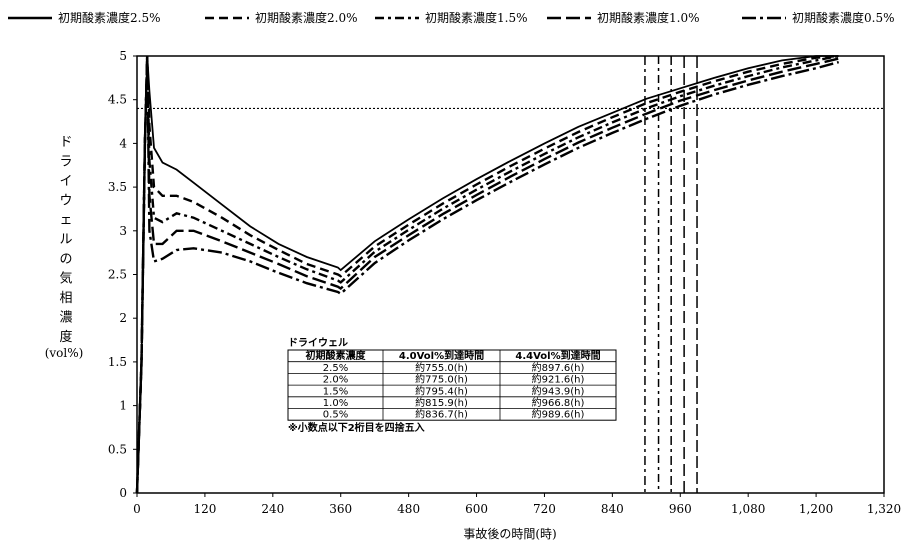 The height and width of the screenshot is (546, 904). I want to click on legend-label-2: 初期酸素濃度2.0%, so click(306, 17).